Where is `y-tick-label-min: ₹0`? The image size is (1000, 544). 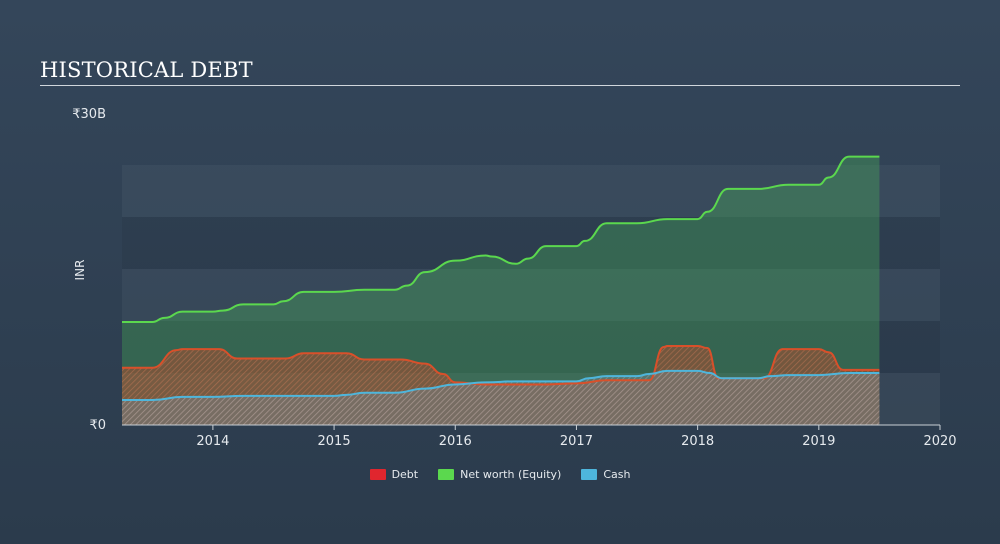 y-tick-label-min: ₹0 is located at coordinates (97, 425).